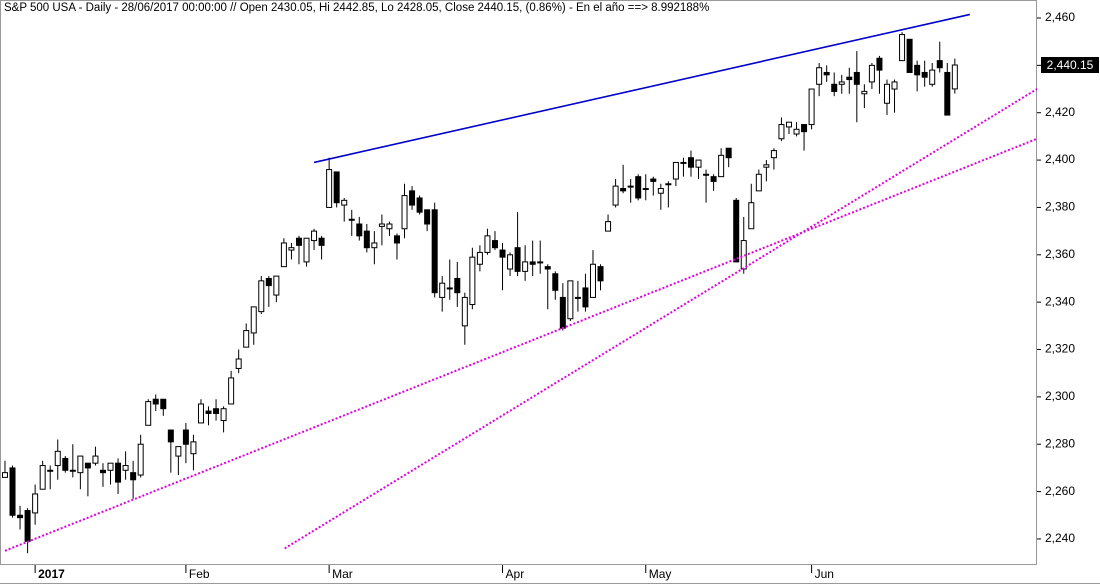  What do you see at coordinates (1060, 301) in the screenshot?
I see `y-tick-label: 2,340` at bounding box center [1060, 301].